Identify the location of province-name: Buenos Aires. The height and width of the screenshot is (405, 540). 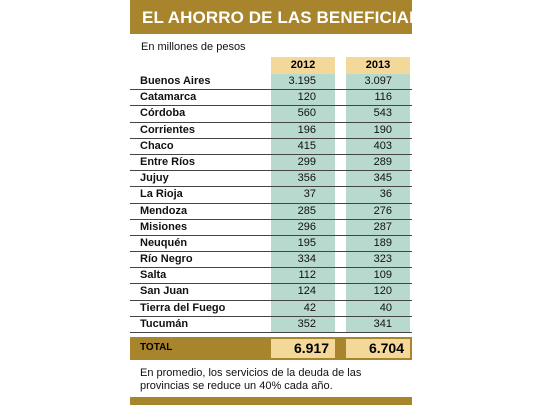
(175, 81).